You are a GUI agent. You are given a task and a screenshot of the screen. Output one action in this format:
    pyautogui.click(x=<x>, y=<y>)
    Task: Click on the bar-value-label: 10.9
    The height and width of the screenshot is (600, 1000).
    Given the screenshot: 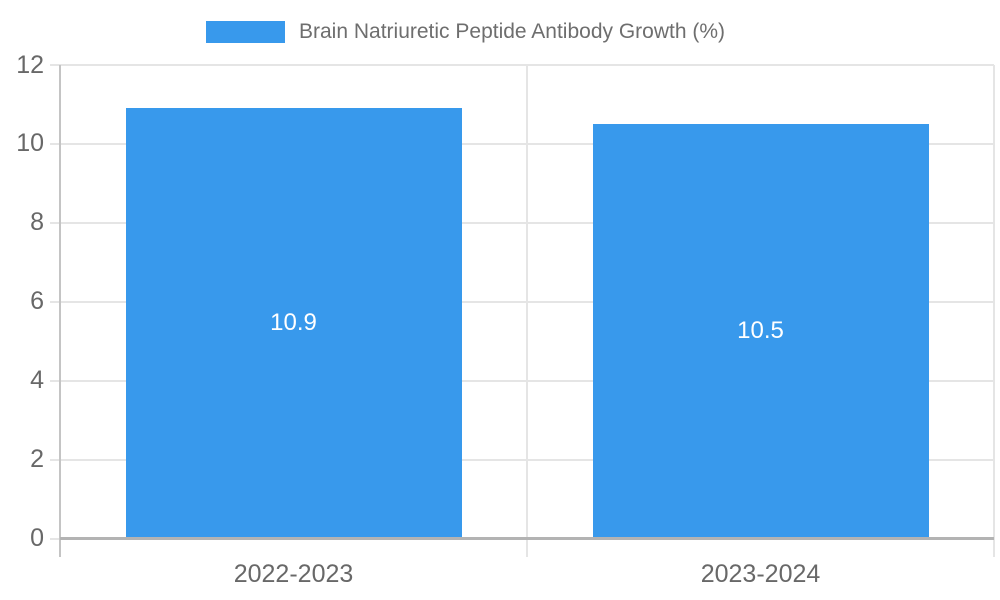 What is the action you would take?
    pyautogui.click(x=293, y=323)
    